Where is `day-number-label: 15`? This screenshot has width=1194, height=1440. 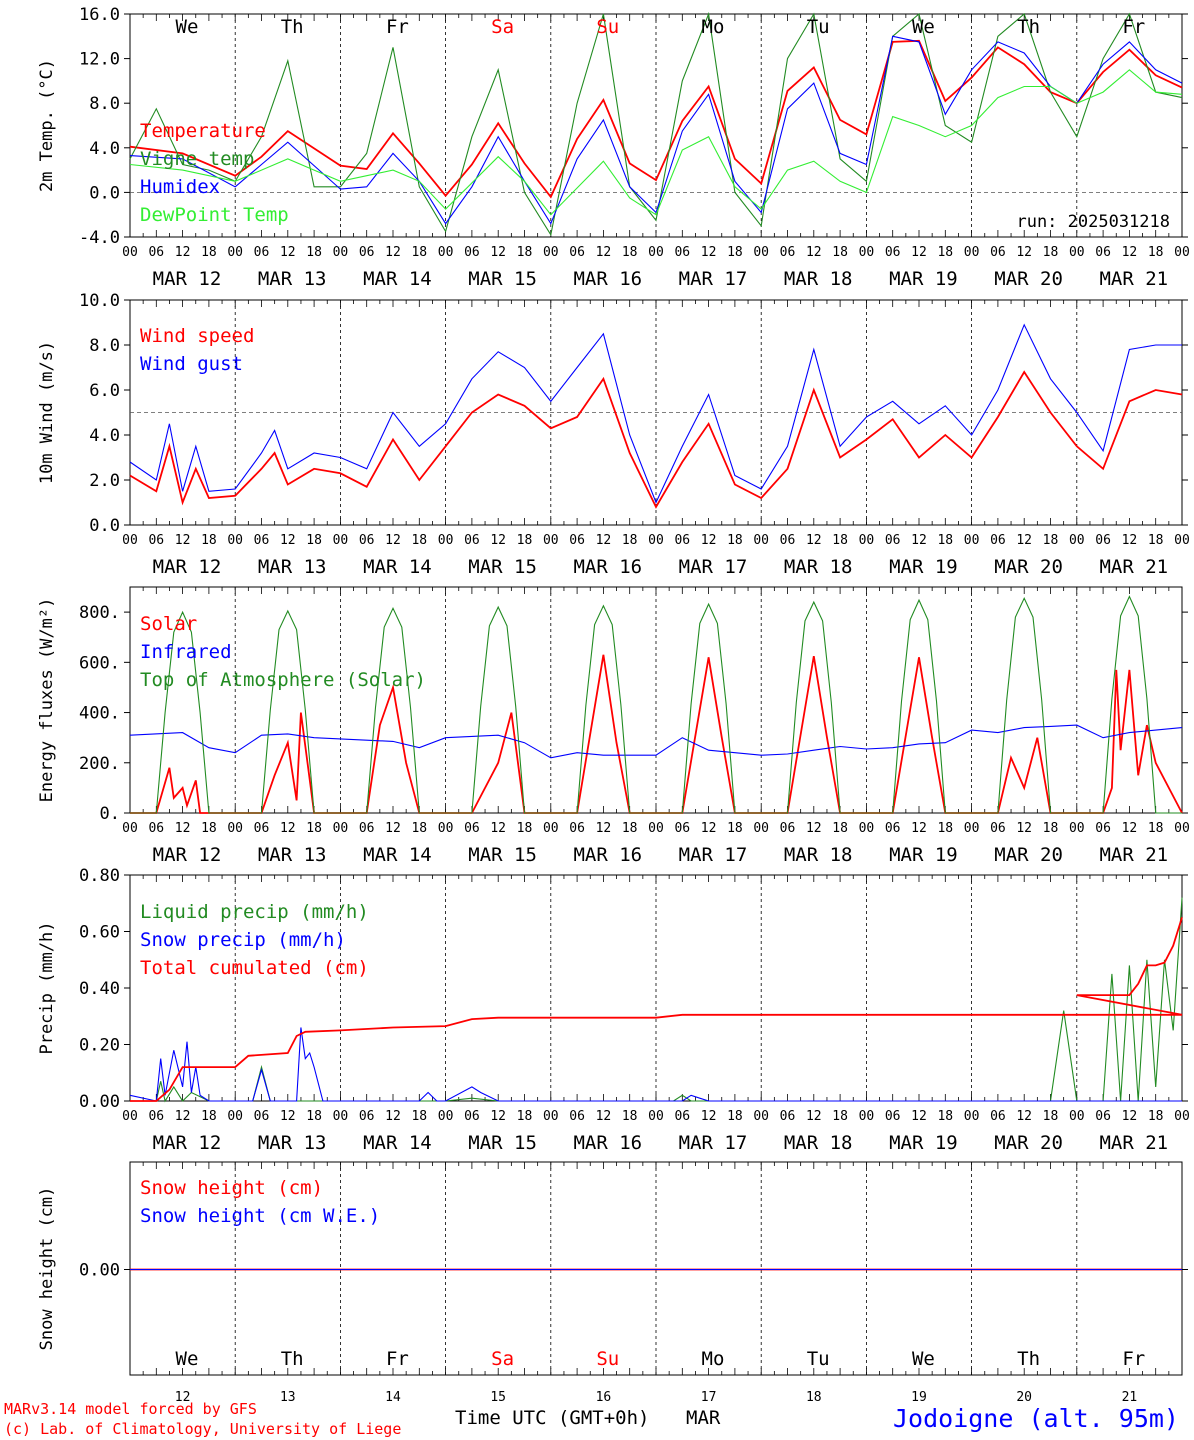 day-number-label: 15 is located at coordinates (498, 1397).